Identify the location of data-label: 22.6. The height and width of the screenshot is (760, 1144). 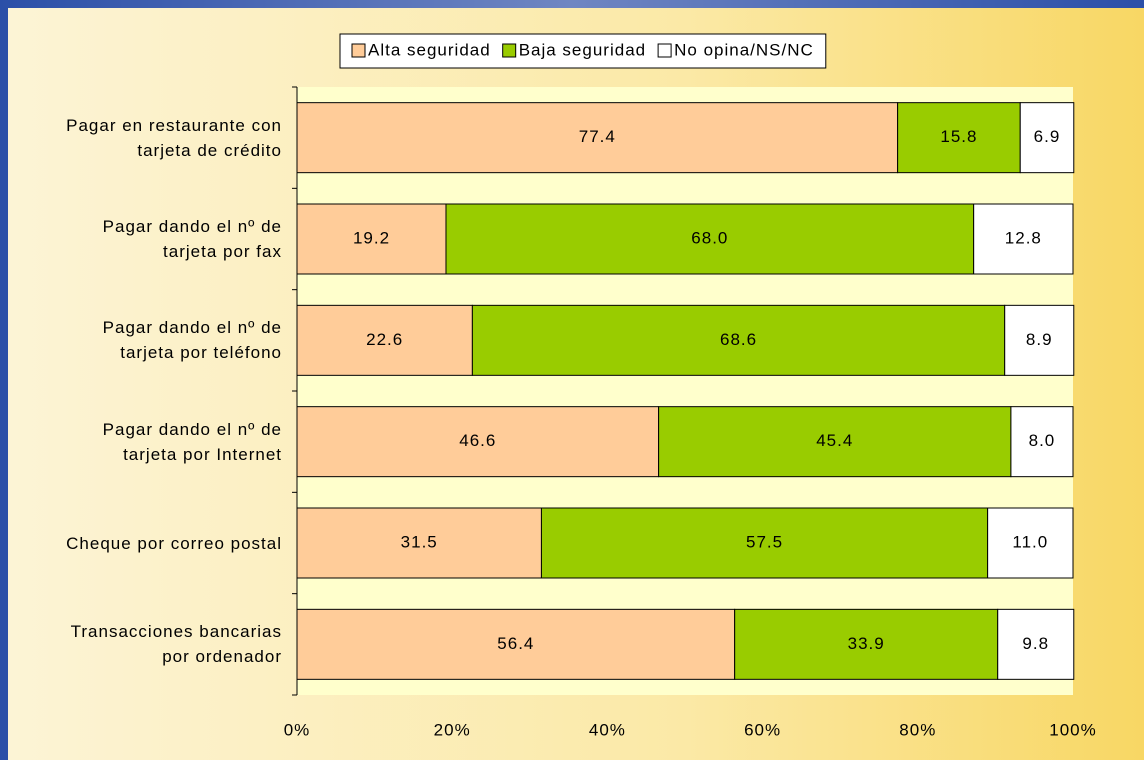
(384, 339).